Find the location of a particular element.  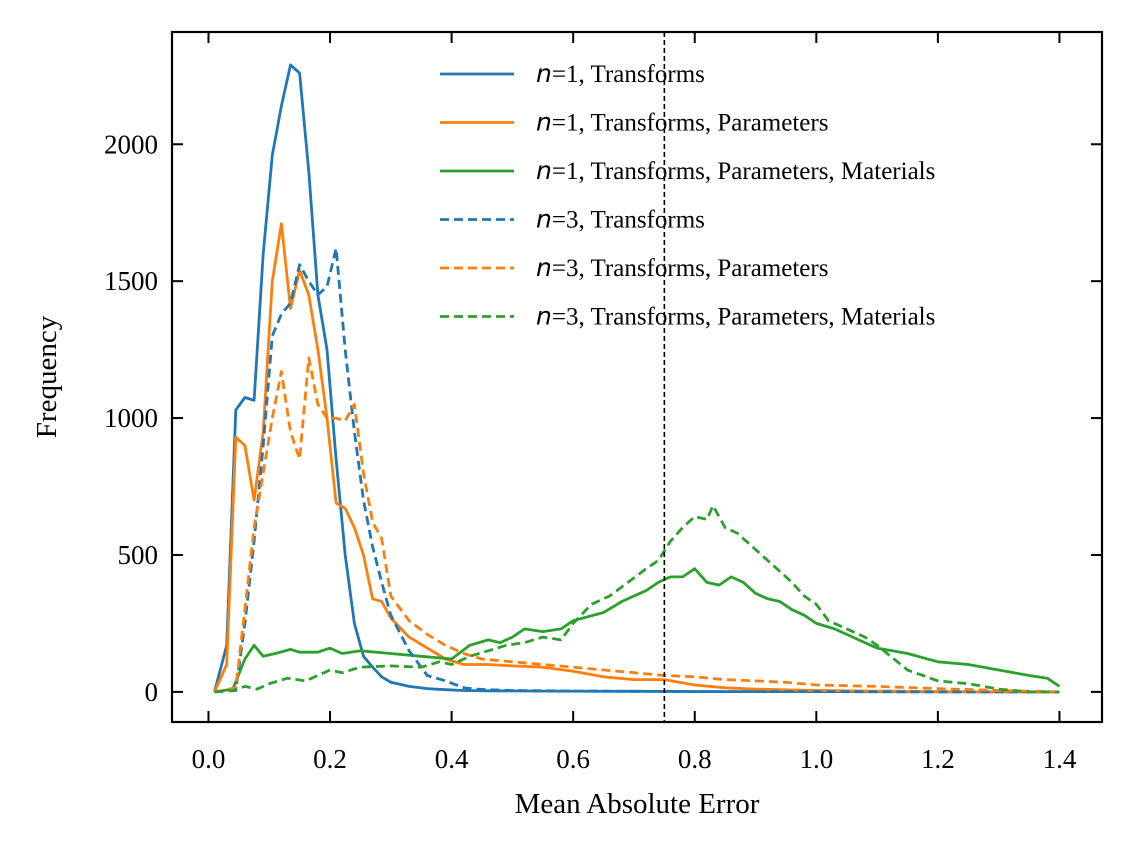

y-tick-label: 0 is located at coordinates (152, 692).